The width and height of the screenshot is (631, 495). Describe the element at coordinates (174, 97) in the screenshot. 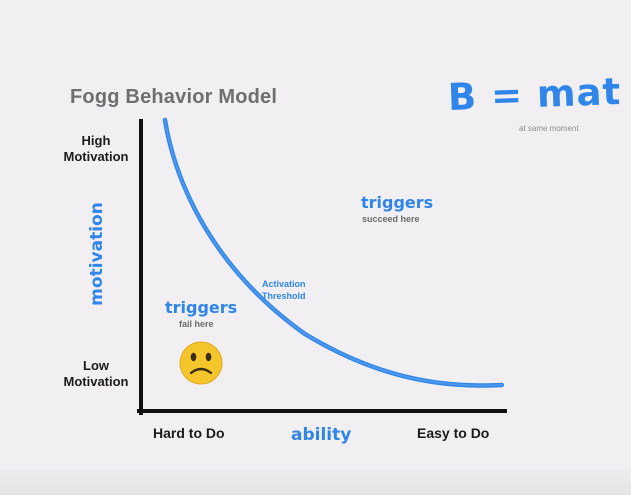

I see `slide-title: Fogg Behavior Model` at that location.